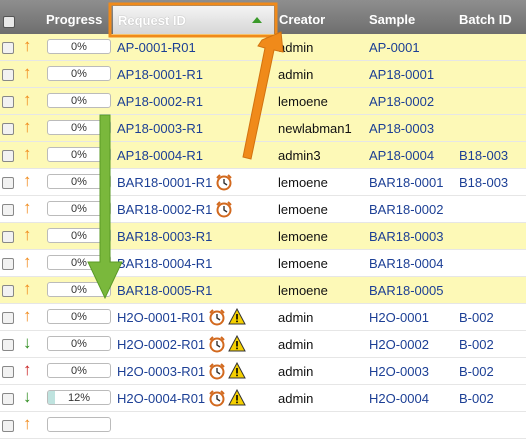  Describe the element at coordinates (165, 236) in the screenshot. I see `request-id-link: BAR18-0003-R1` at that location.